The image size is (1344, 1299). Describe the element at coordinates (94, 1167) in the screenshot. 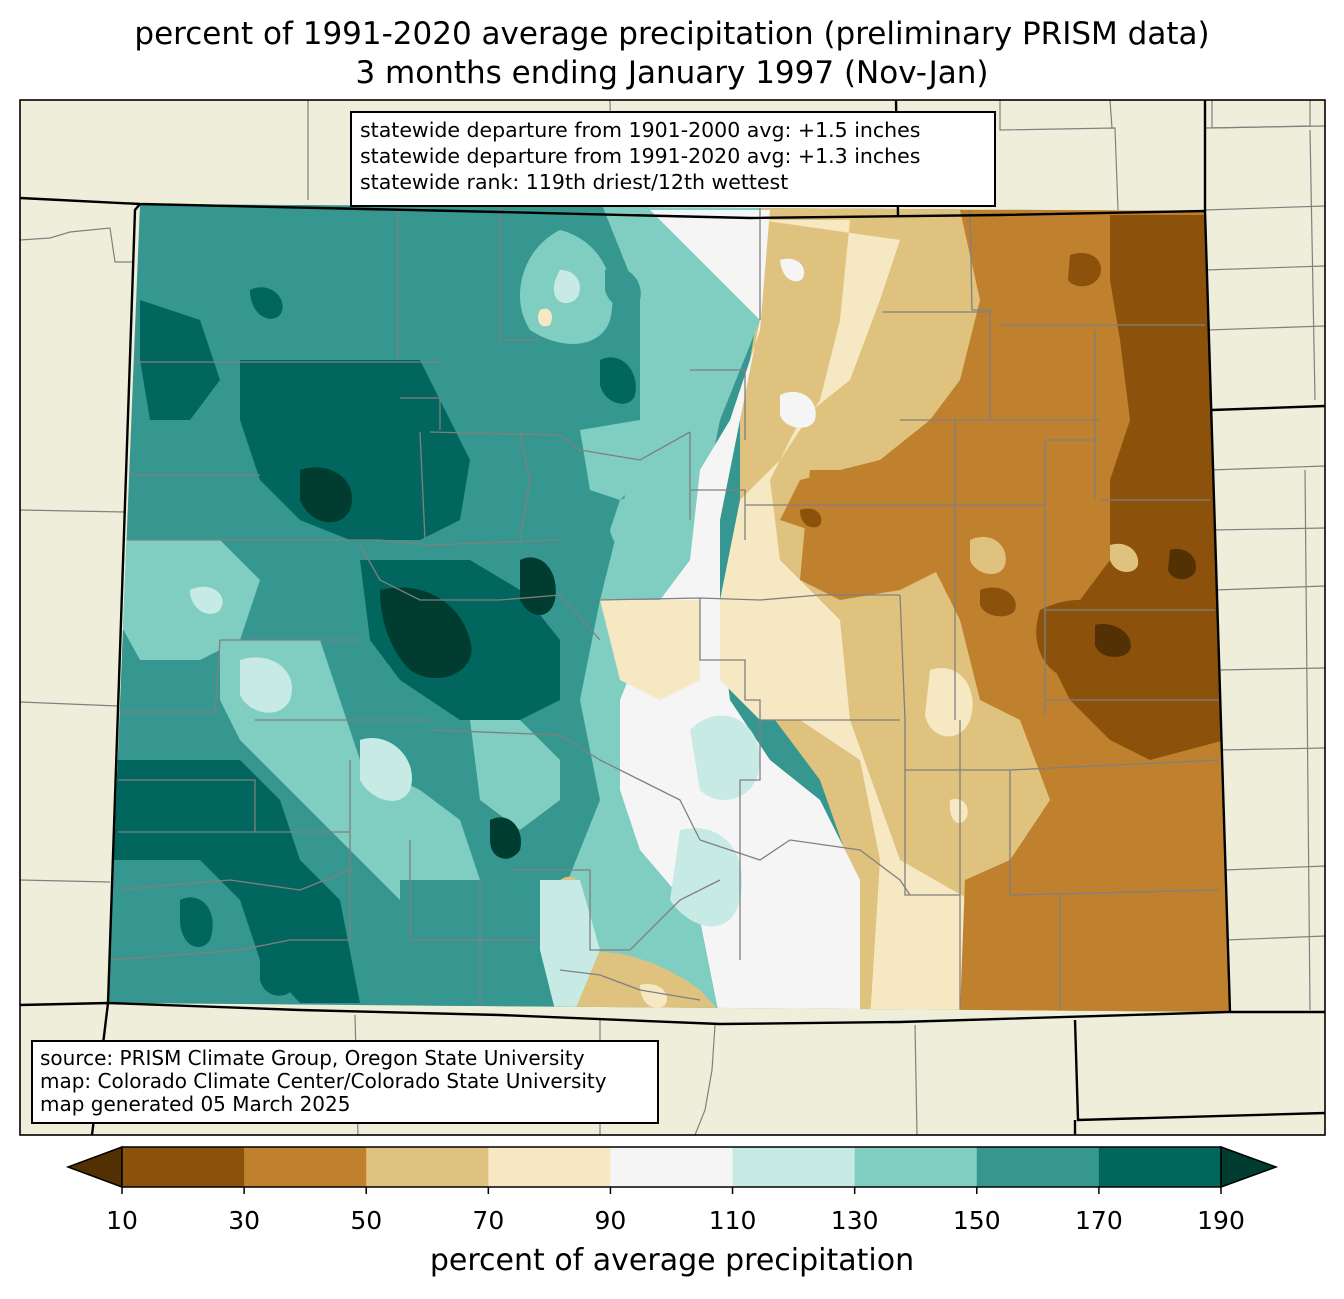

I see `colorbar-extend-low` at that location.